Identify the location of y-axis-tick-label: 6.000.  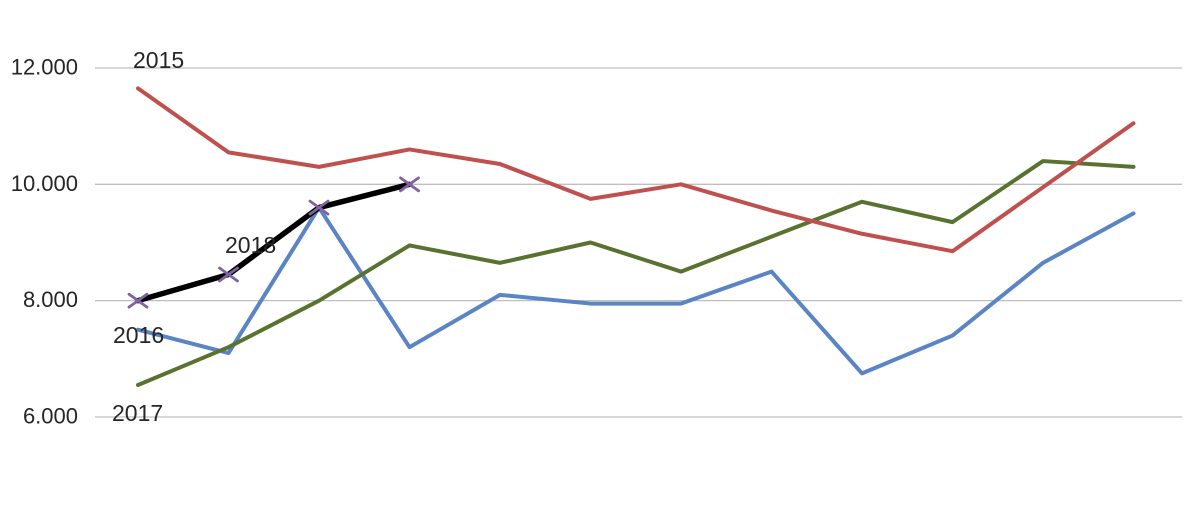
(50, 415).